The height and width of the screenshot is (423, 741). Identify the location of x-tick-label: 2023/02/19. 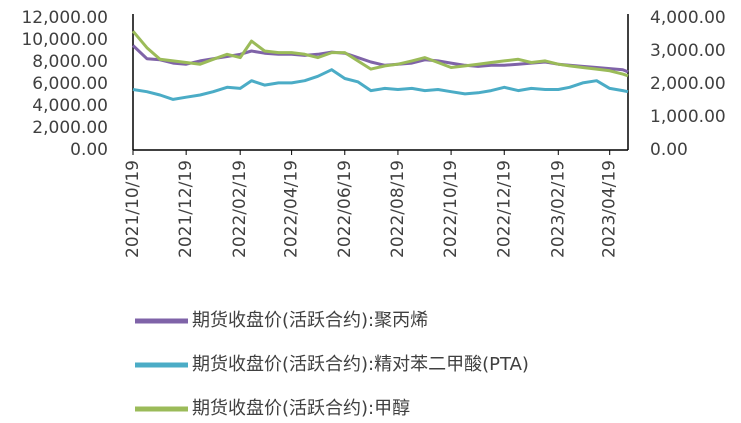
(558, 209).